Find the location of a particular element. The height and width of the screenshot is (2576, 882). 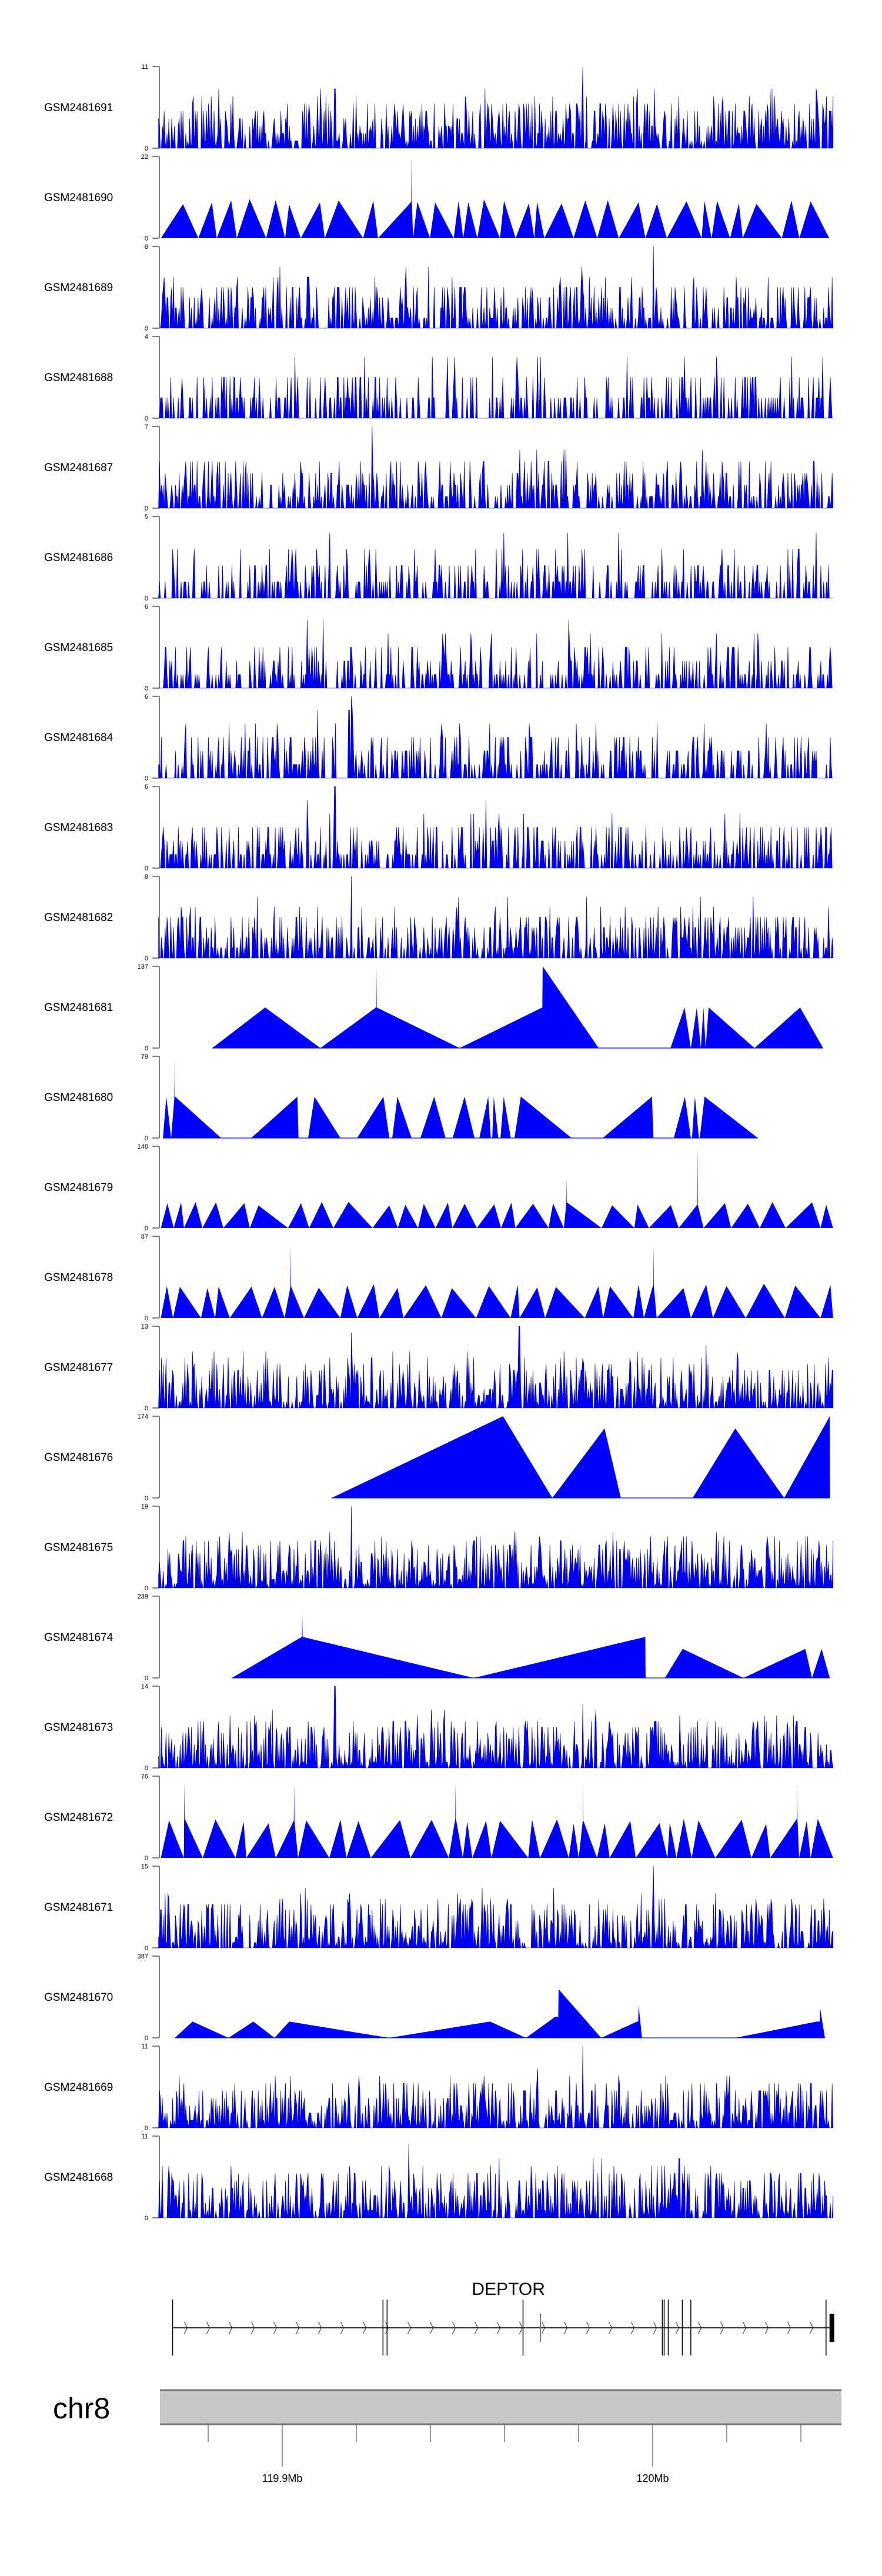

track-label: GSM2481682 is located at coordinates (78, 918).